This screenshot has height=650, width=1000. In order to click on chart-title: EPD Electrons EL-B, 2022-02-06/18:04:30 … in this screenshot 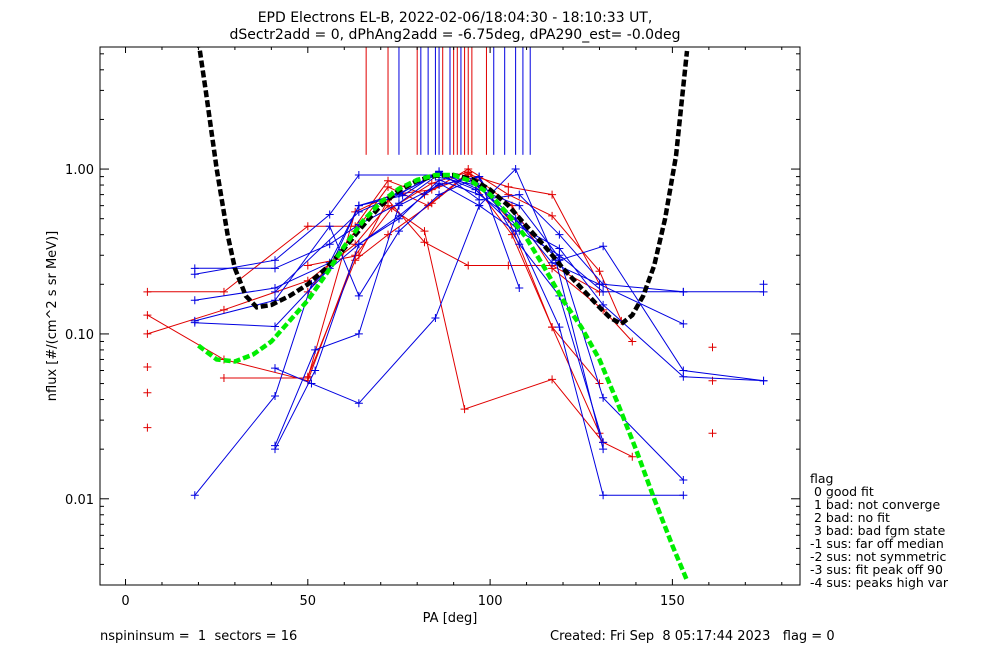, I will do `click(455, 18)`.